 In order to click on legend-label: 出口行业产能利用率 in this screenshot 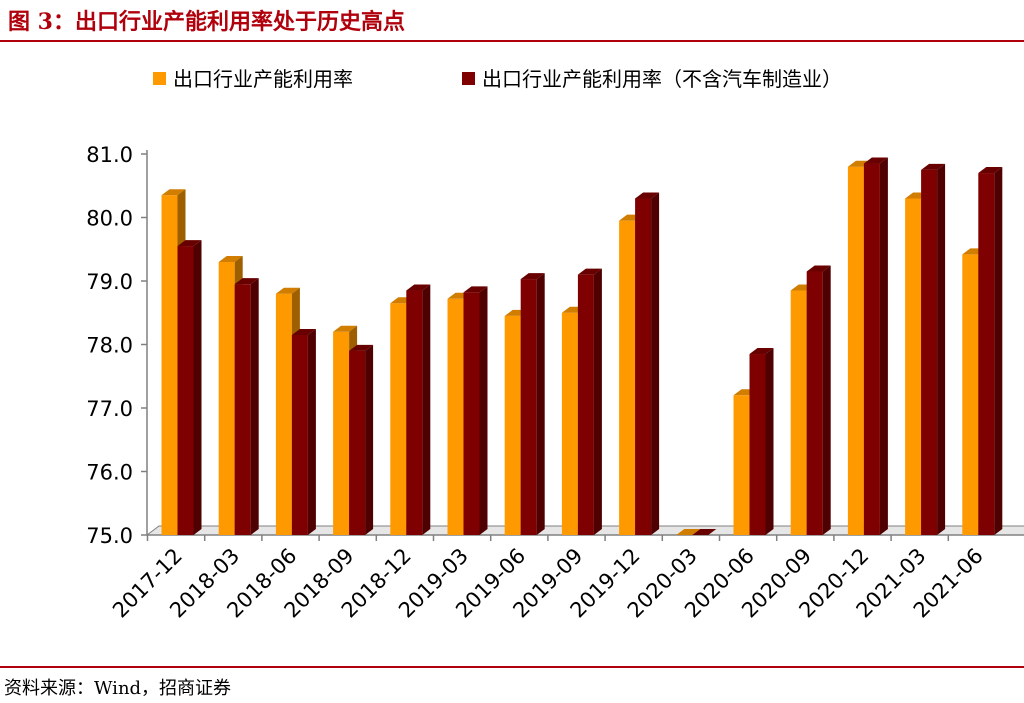, I will do `click(263, 79)`.